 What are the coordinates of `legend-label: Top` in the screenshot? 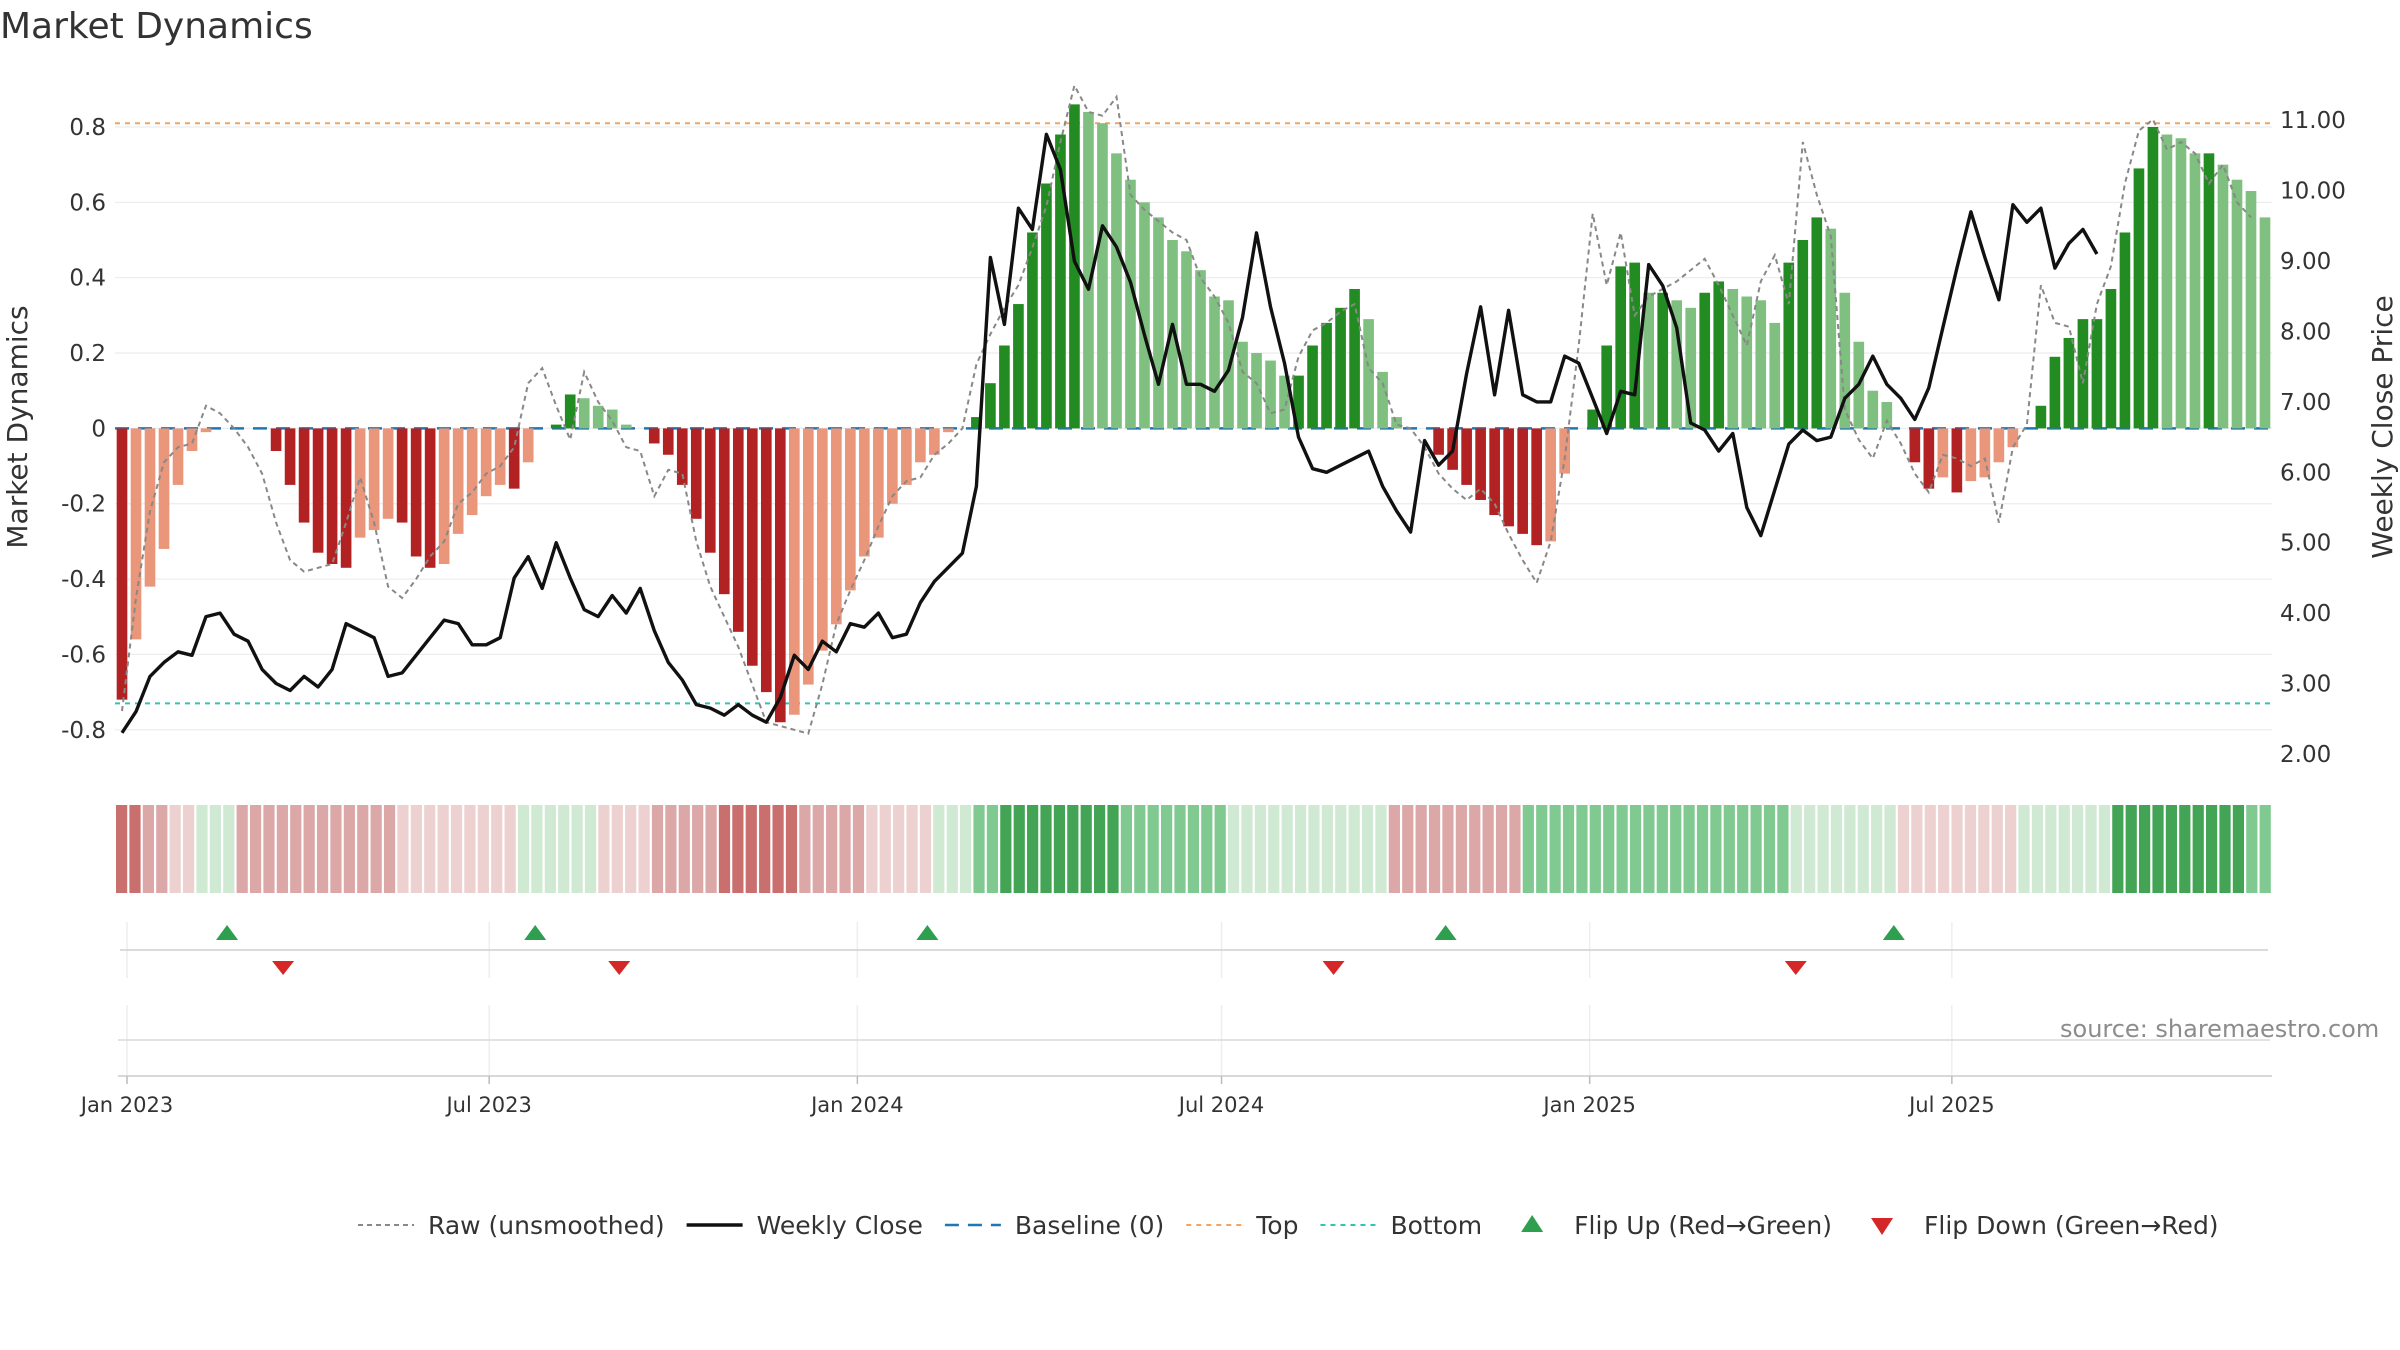 It's located at (1276, 1225).